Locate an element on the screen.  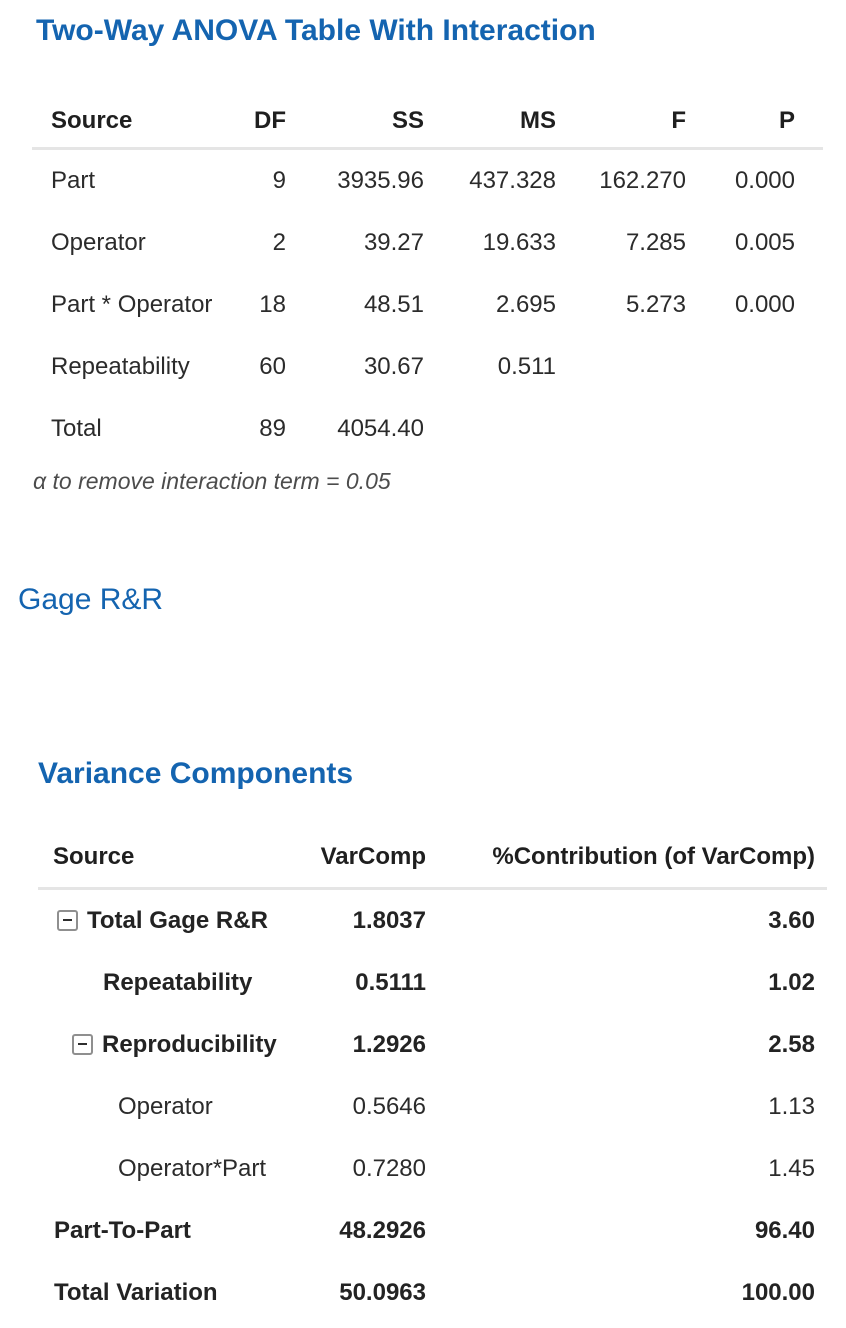
varcomp-cell: 0.7280 is located at coordinates (389, 1168).